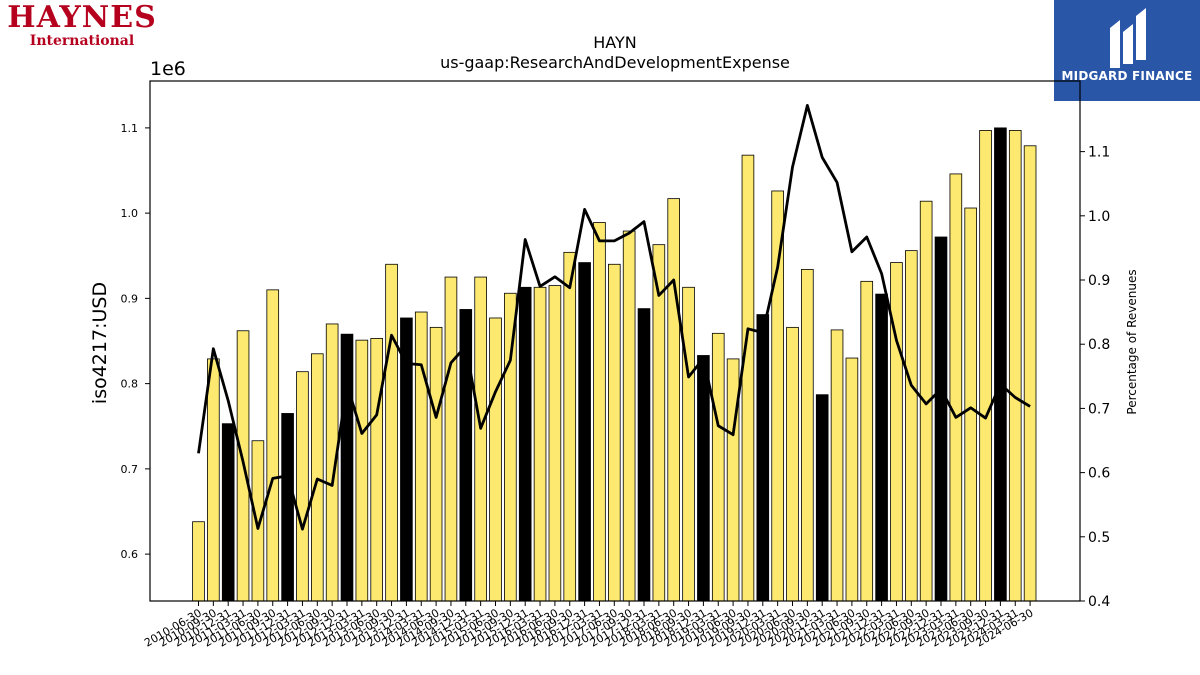  What do you see at coordinates (168, 69) in the screenshot?
I see `y-offset-label: 1e6` at bounding box center [168, 69].